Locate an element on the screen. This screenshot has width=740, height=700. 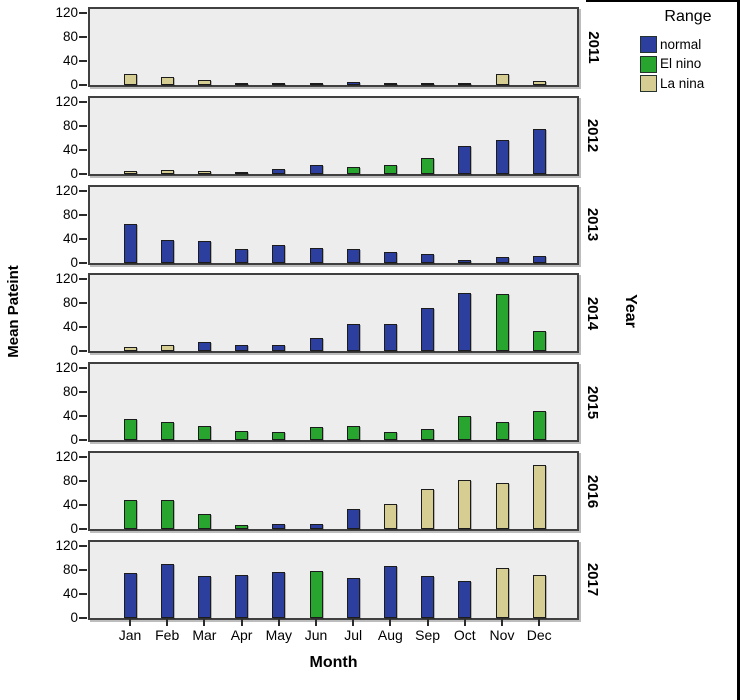
month-label: Dec is located at coordinates (539, 634).